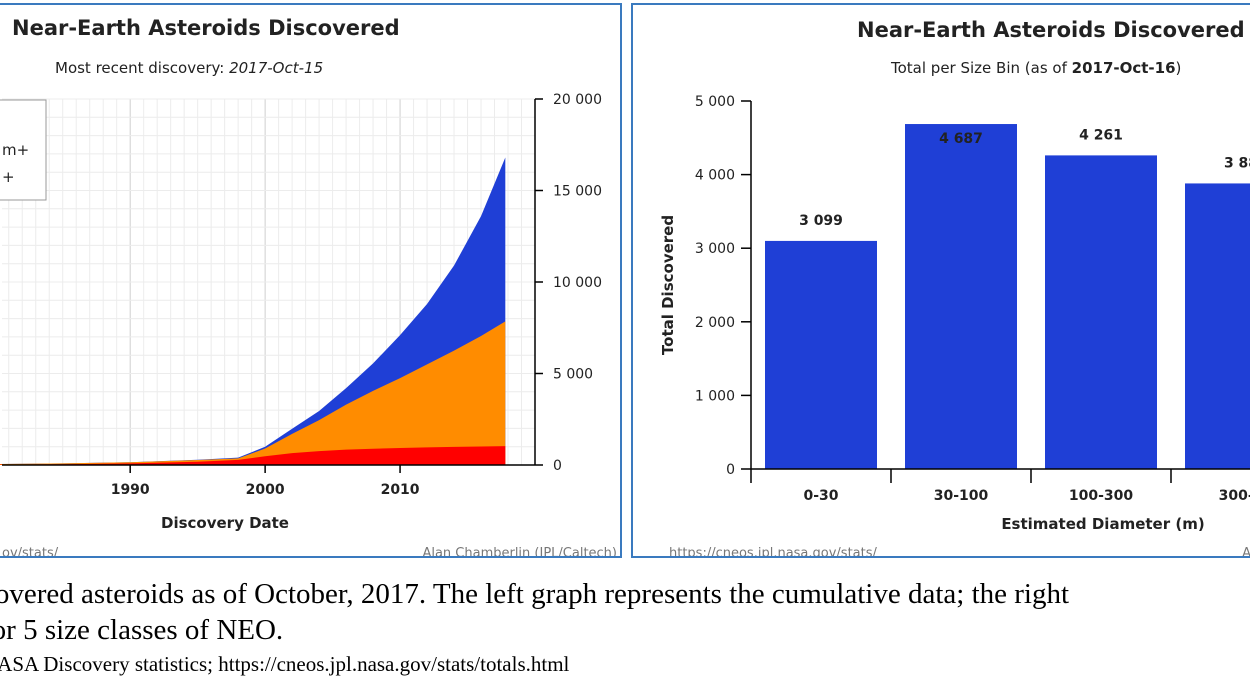 The width and height of the screenshot is (1250, 679). Describe the element at coordinates (1124, 68) in the screenshot. I see `right-subtitle-date: 2017-Oct-16` at that location.